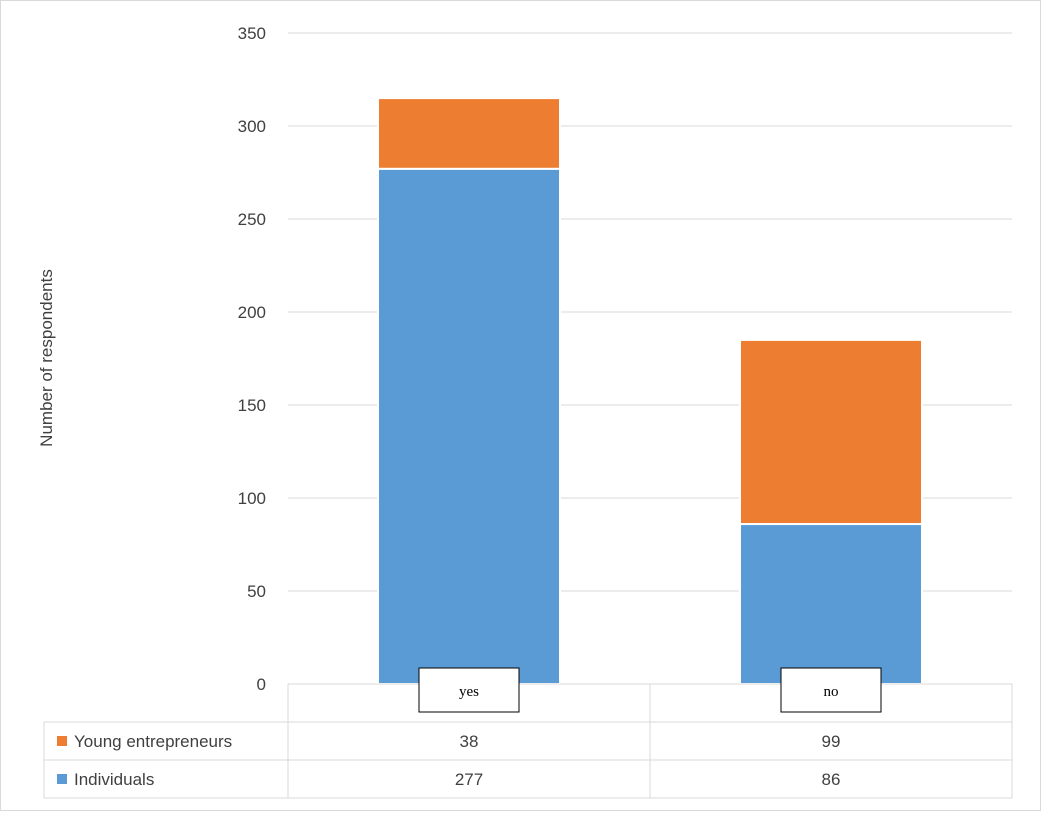 This screenshot has height=816, width=1041. I want to click on y-tick-label: 200, so click(252, 312).